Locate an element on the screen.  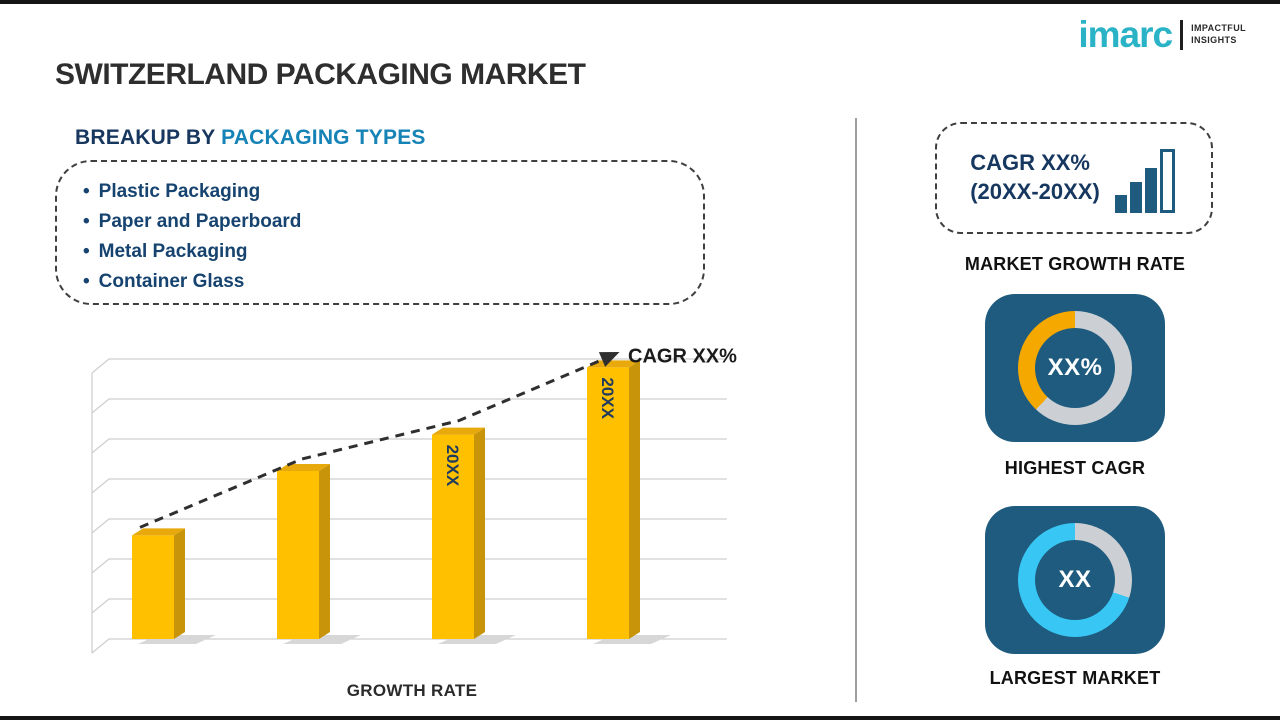
market-growth-rate-caption: MARKET GROWTH RATE is located at coordinates (1075, 264).